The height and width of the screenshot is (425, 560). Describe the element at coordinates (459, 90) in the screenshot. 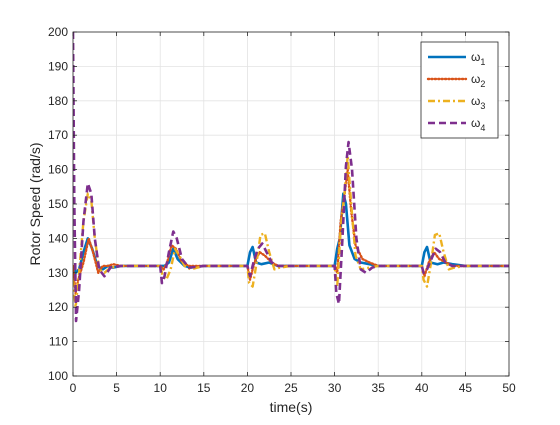

I see `legend: ω1 ω2 ω3 ω4` at that location.